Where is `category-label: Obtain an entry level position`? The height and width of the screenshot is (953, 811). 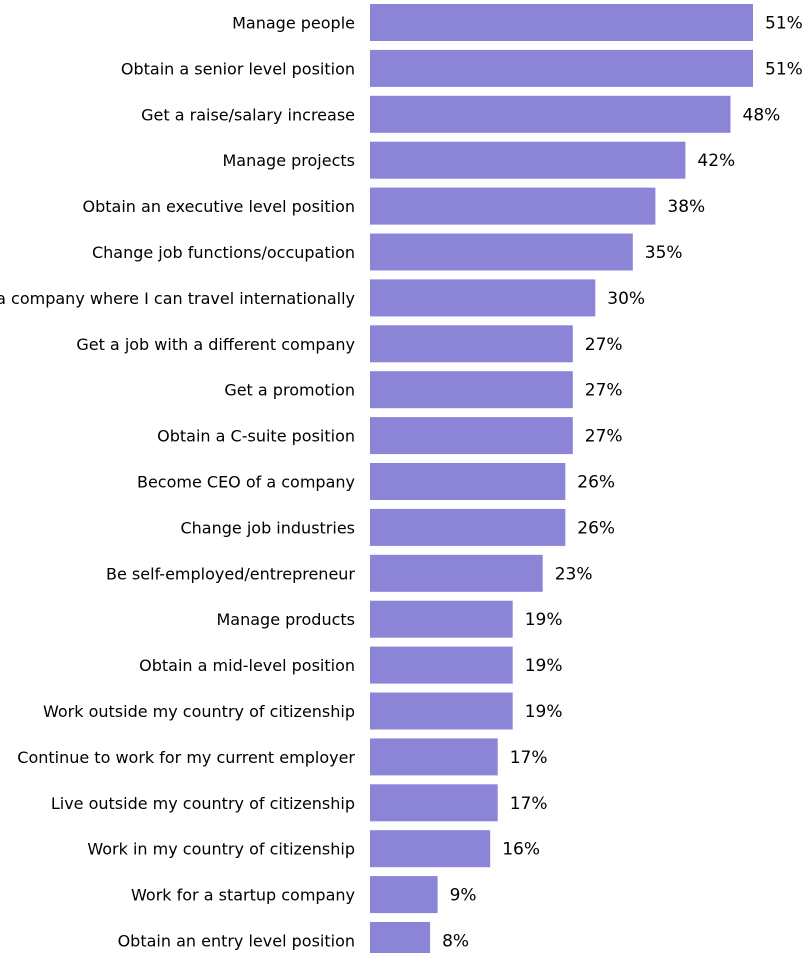
category-label: Obtain an entry level position is located at coordinates (236, 941).